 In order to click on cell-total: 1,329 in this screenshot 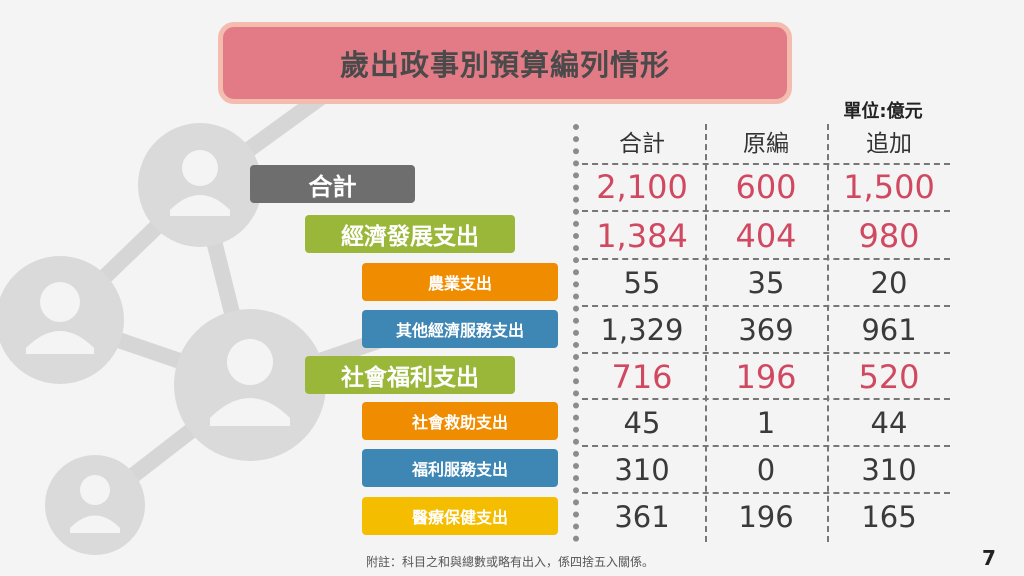, I will do `click(642, 330)`.